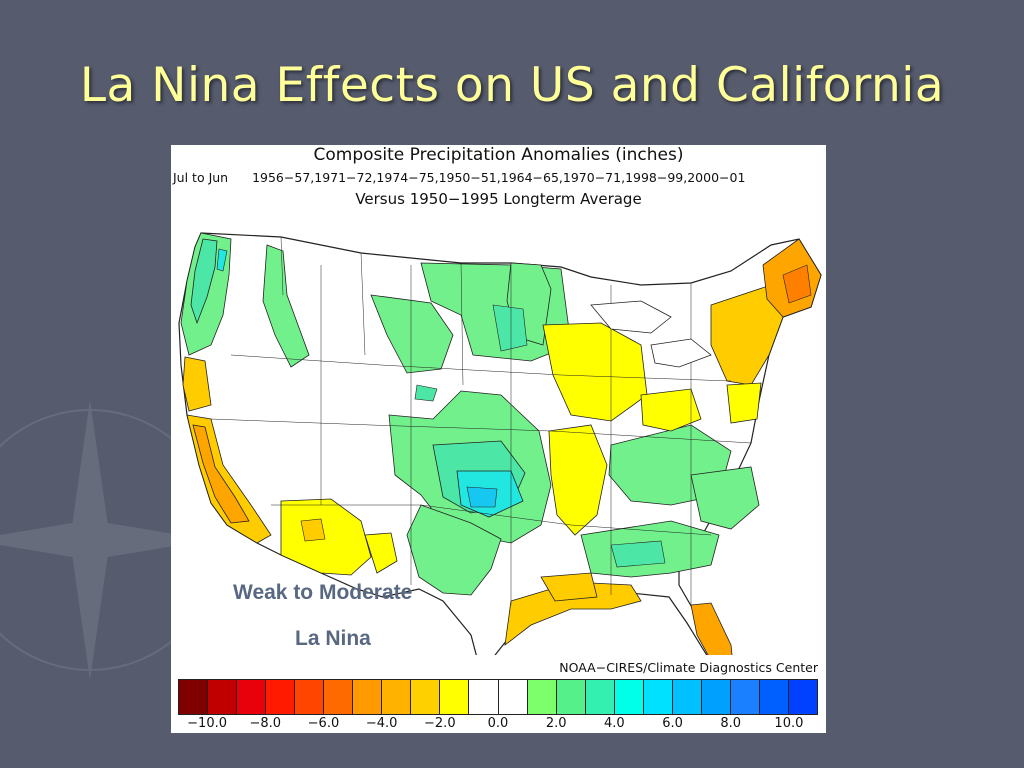 The height and width of the screenshot is (768, 1024). Describe the element at coordinates (221, 474) in the screenshot. I see `california-strong` at that location.